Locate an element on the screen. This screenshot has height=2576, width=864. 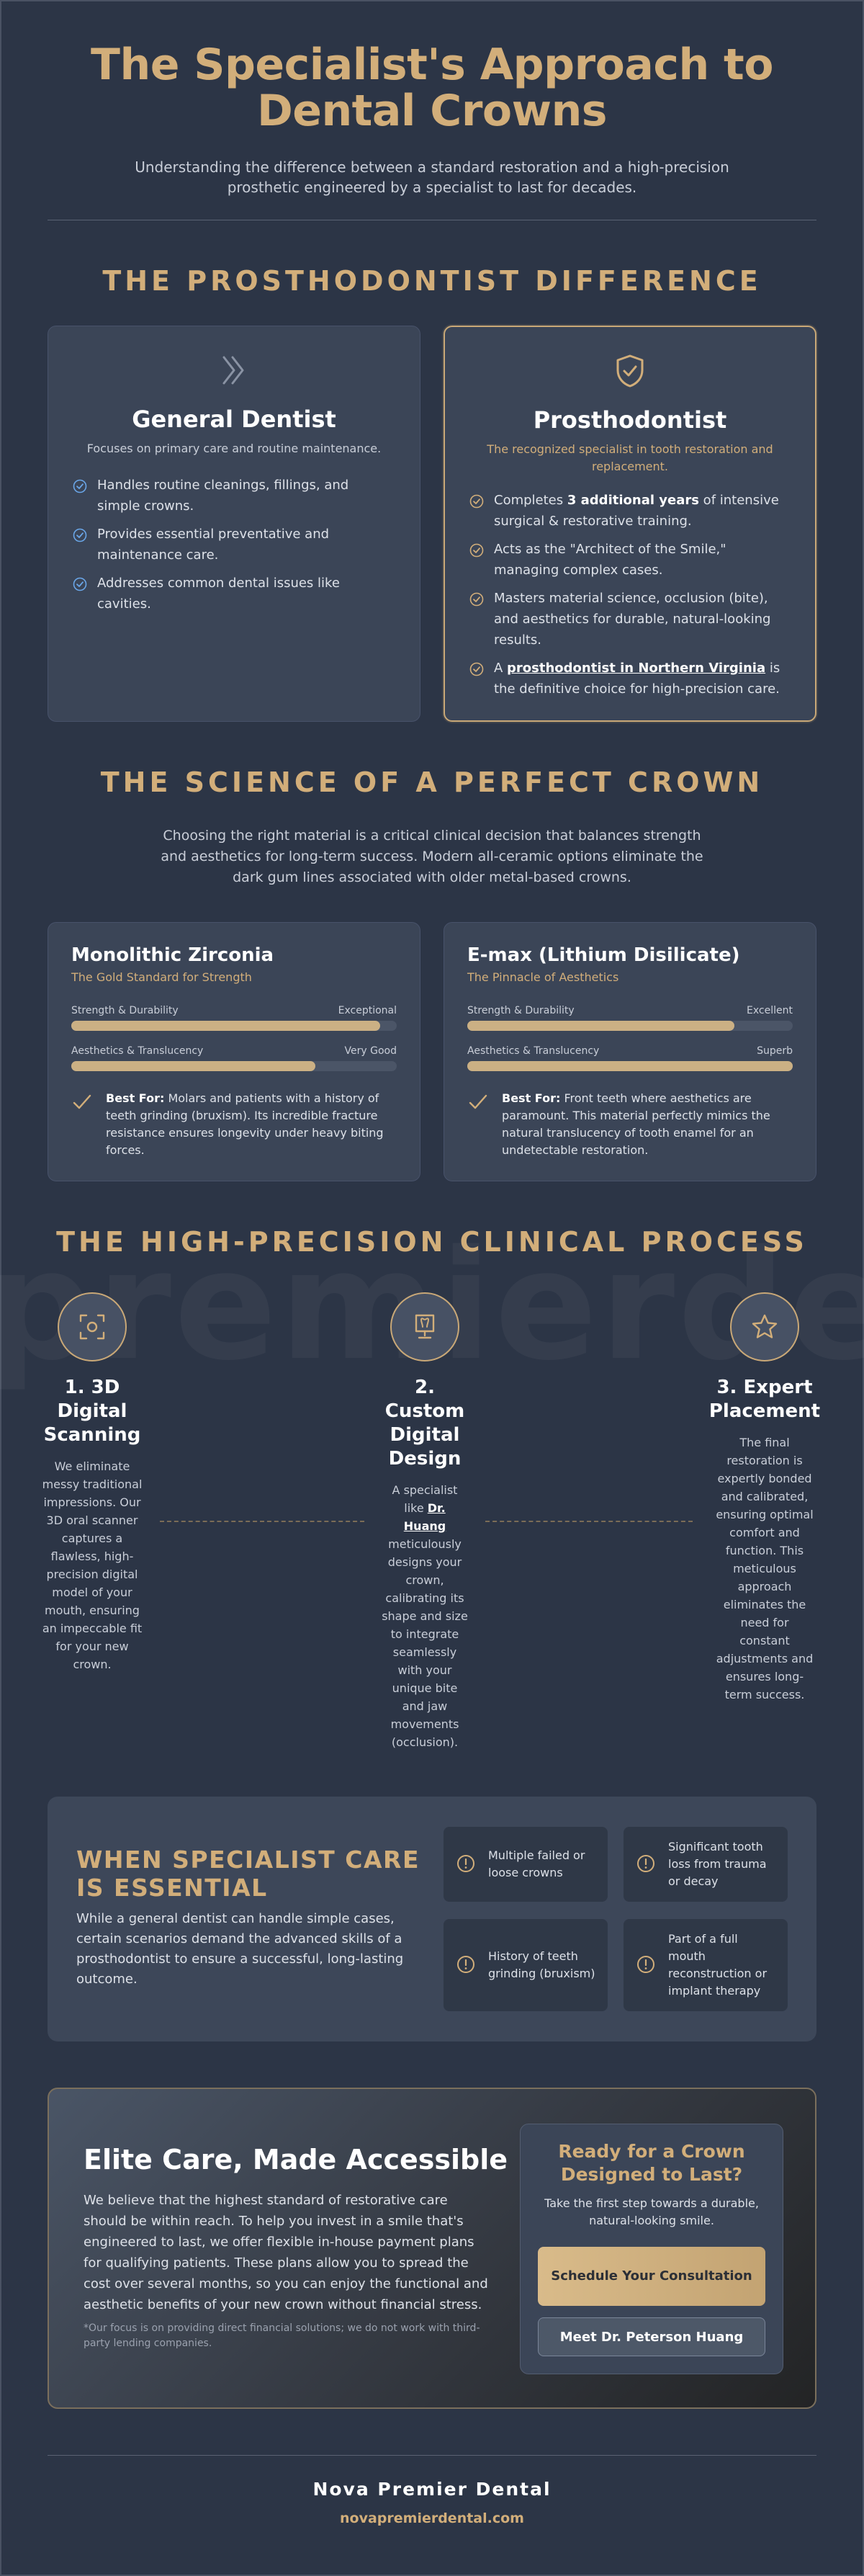
design-monitor-icon is located at coordinates (425, 1326).